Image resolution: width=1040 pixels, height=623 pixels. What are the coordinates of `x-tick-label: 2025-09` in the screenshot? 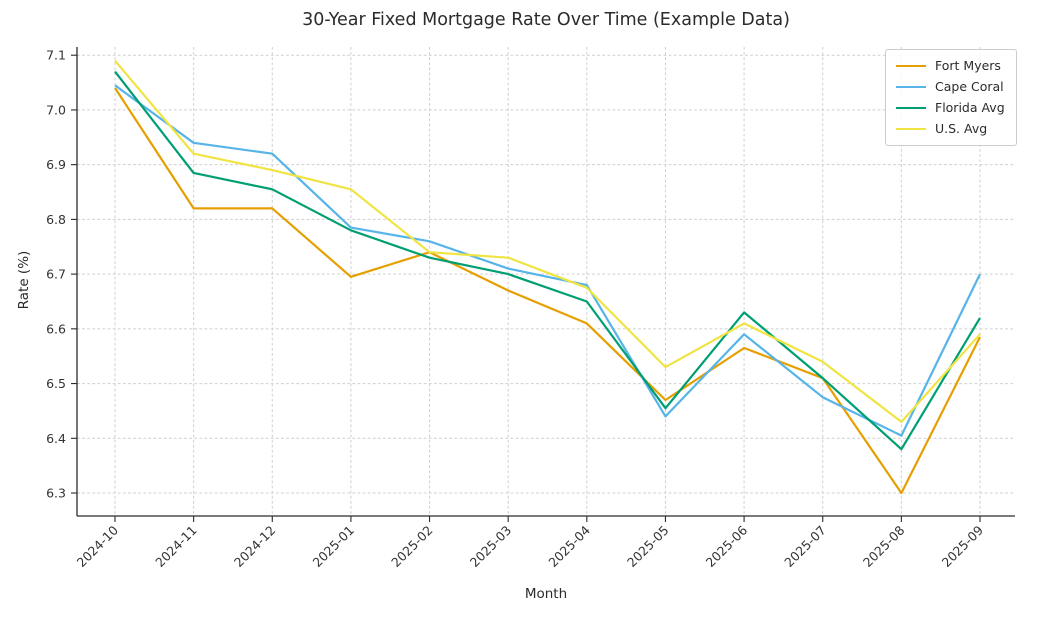 It's located at (963, 546).